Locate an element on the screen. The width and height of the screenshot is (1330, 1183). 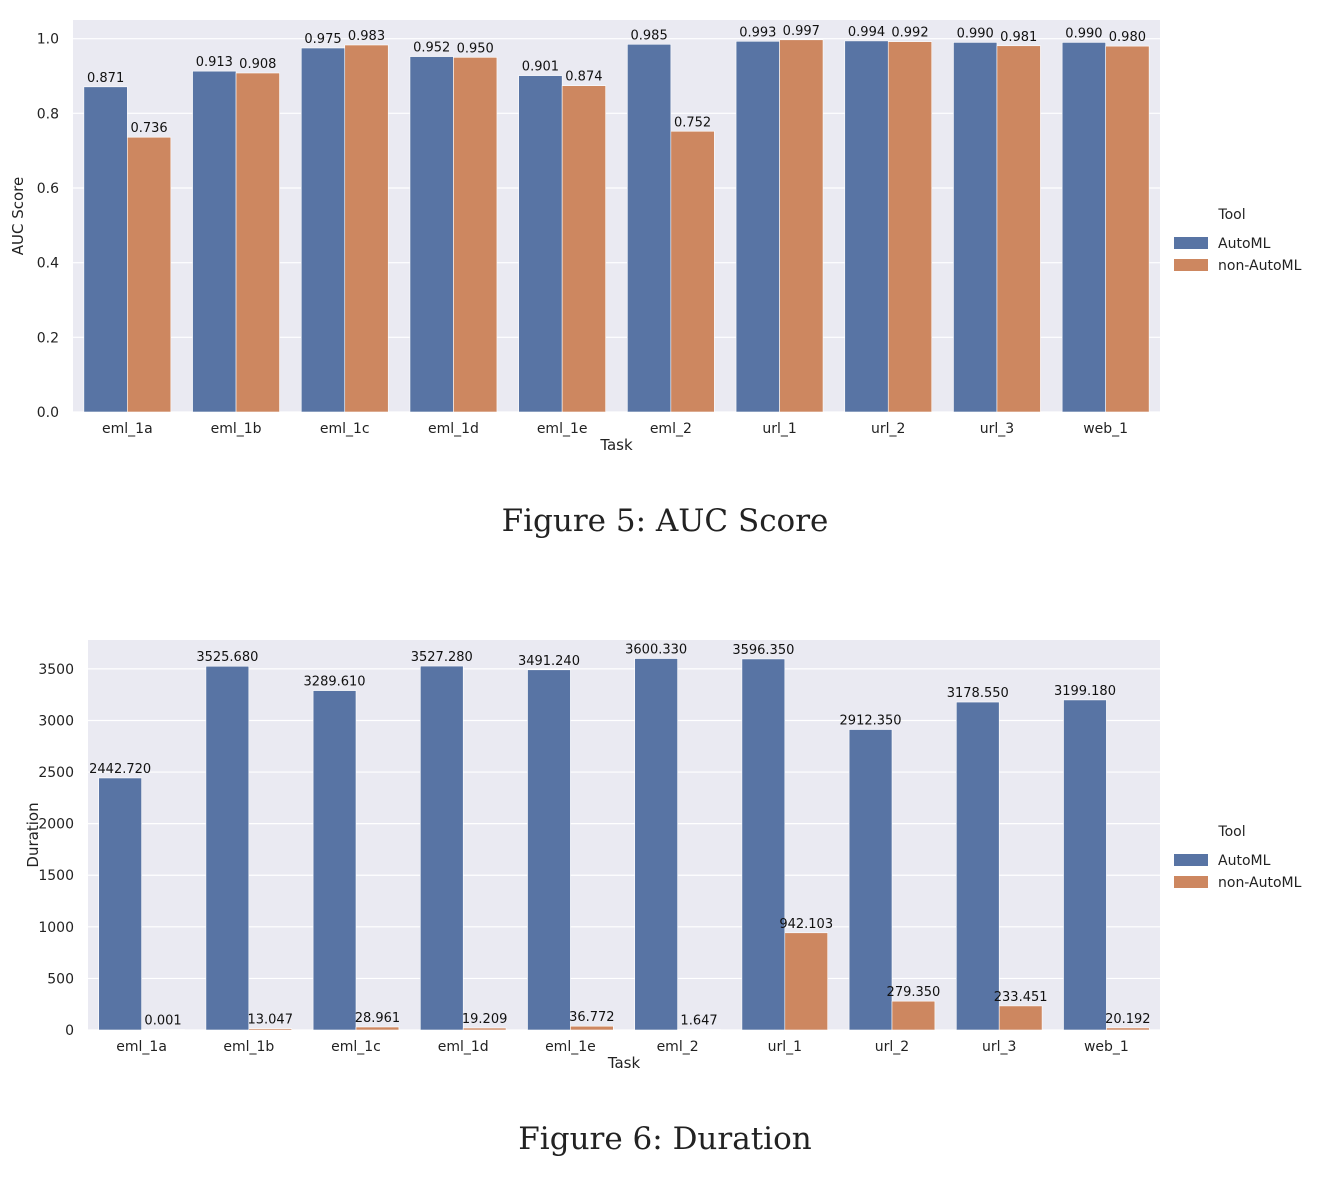
y-tick-label: 0 is located at coordinates (69, 1031).